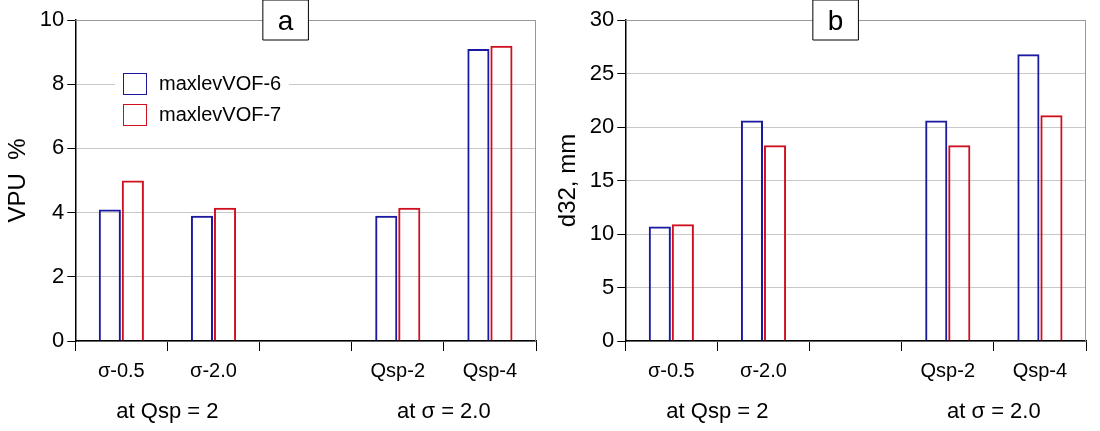 The image size is (1100, 431). What do you see at coordinates (220, 83) in the screenshot?
I see `legend-label: maxlevVOF-6` at bounding box center [220, 83].